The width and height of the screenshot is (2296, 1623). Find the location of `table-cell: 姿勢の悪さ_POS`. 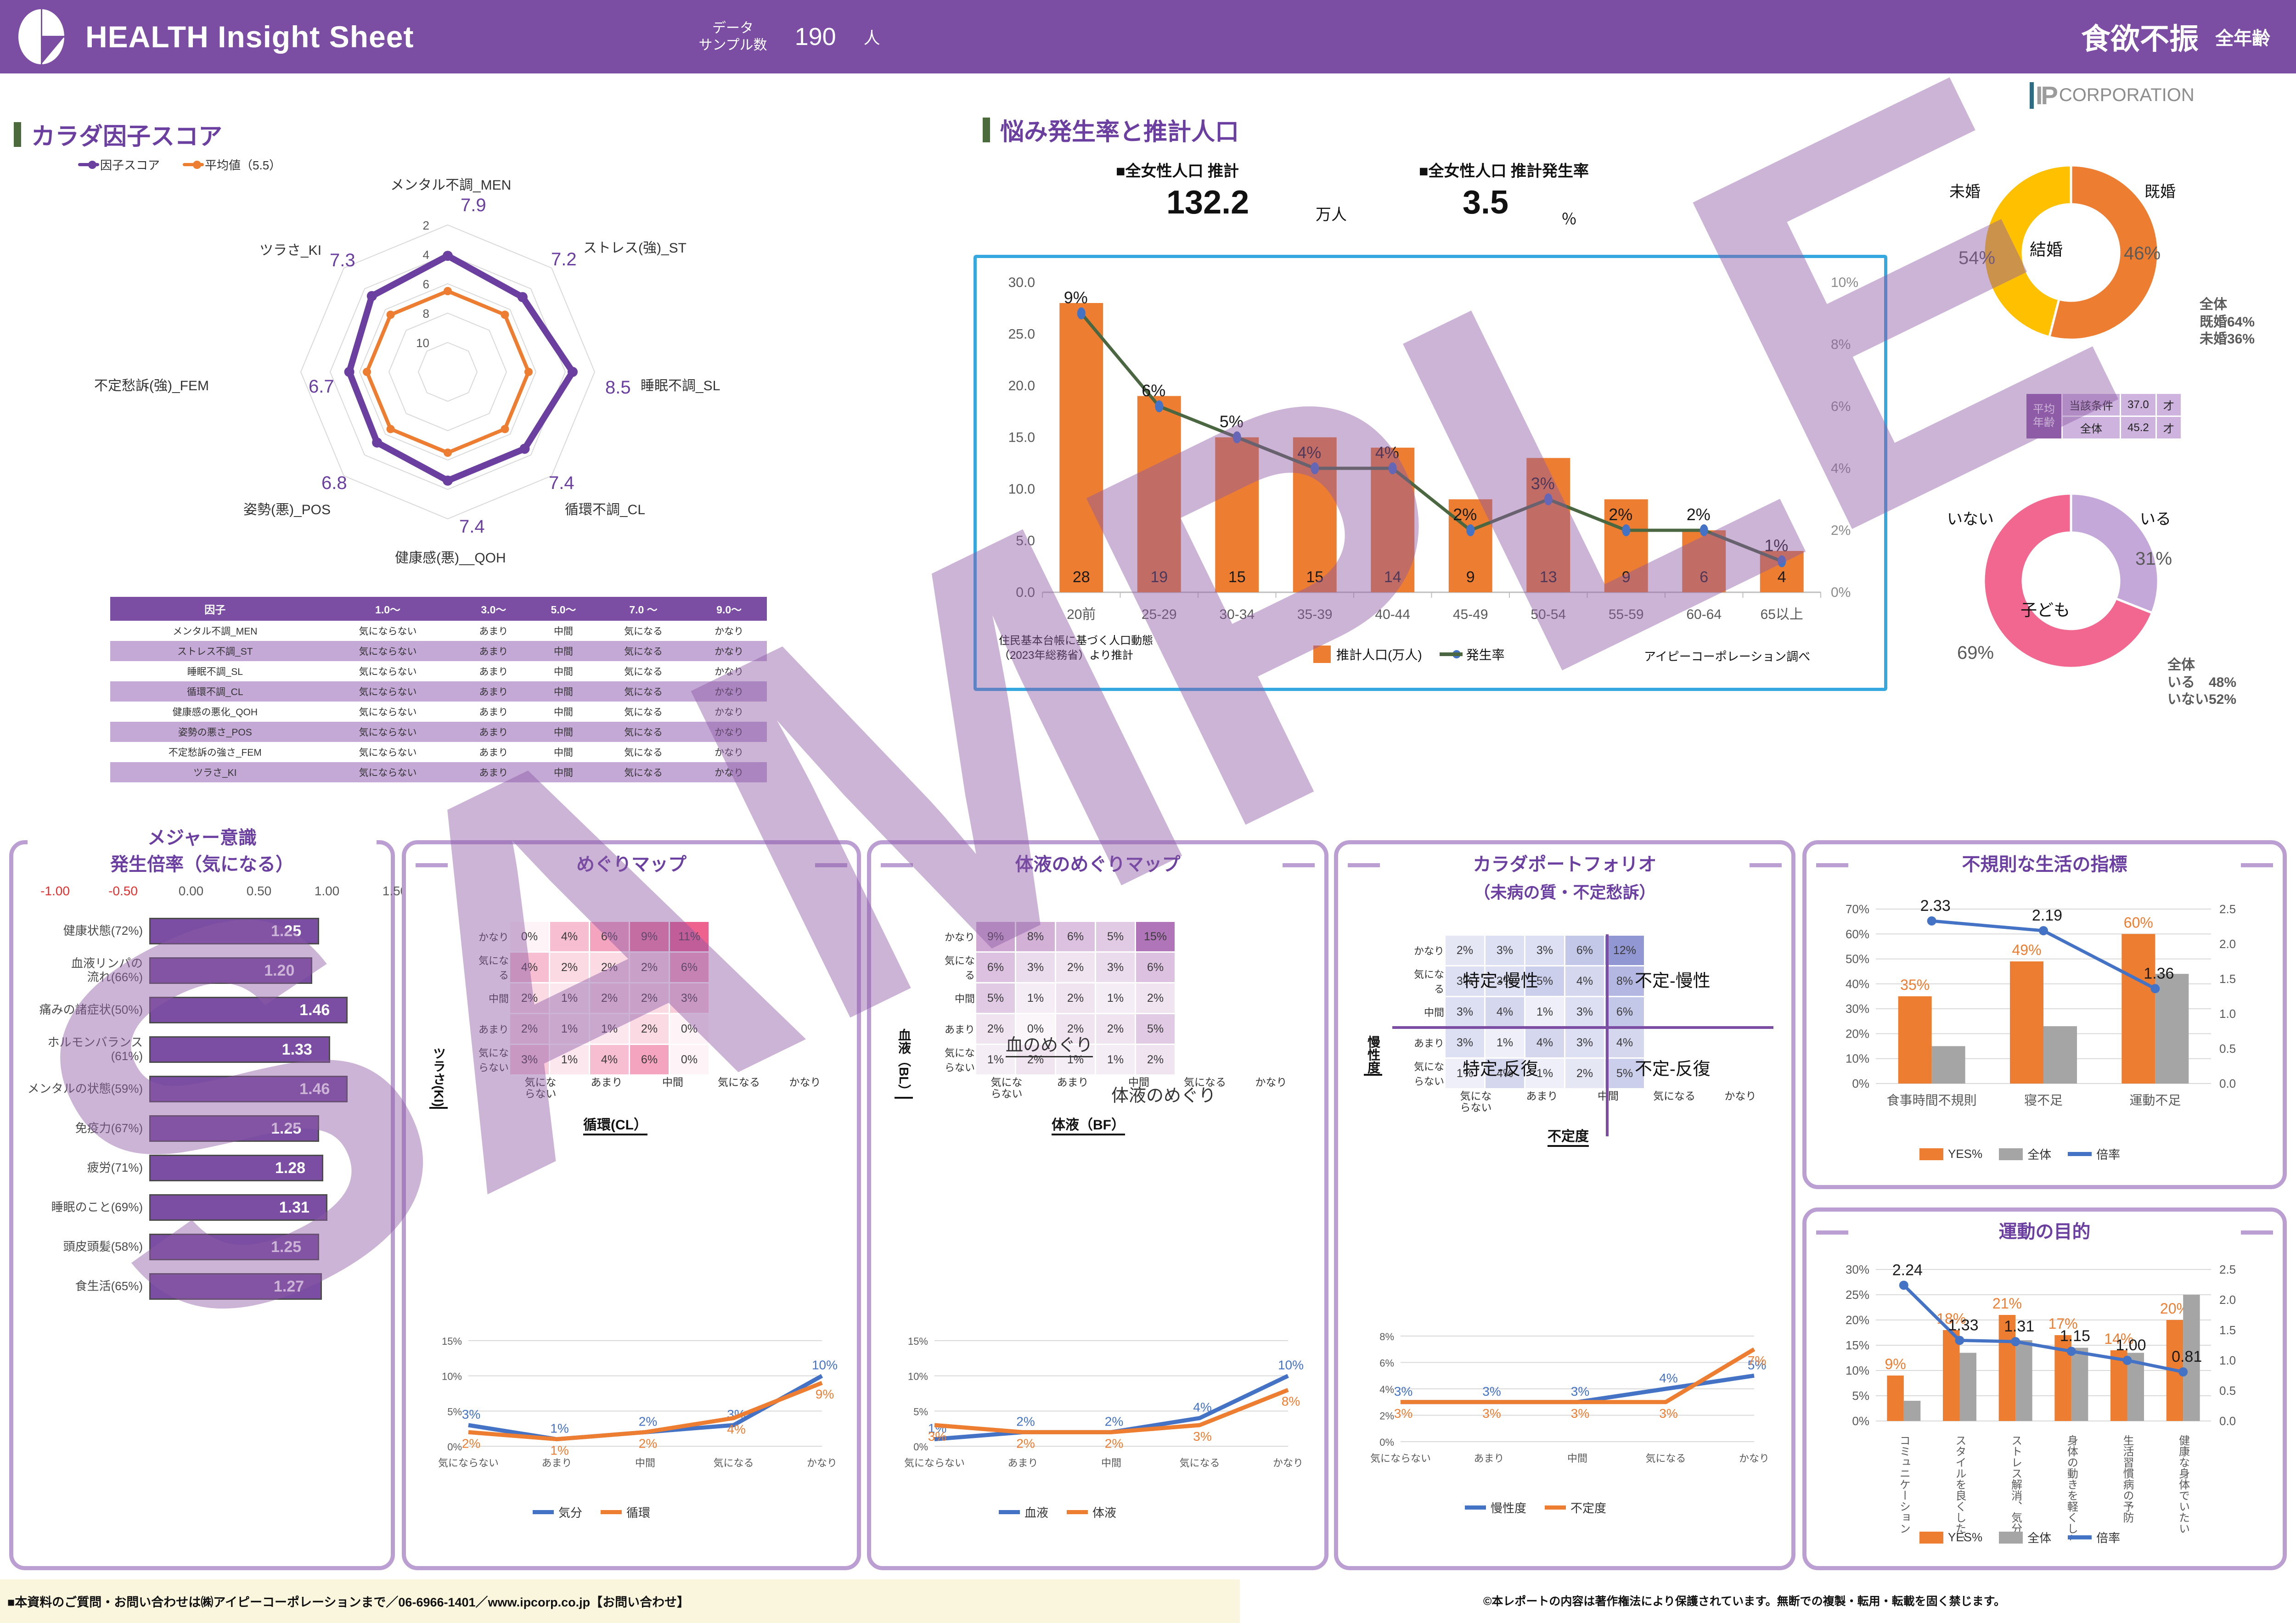

table-cell: 姿勢の悪さ_POS is located at coordinates (215, 732).